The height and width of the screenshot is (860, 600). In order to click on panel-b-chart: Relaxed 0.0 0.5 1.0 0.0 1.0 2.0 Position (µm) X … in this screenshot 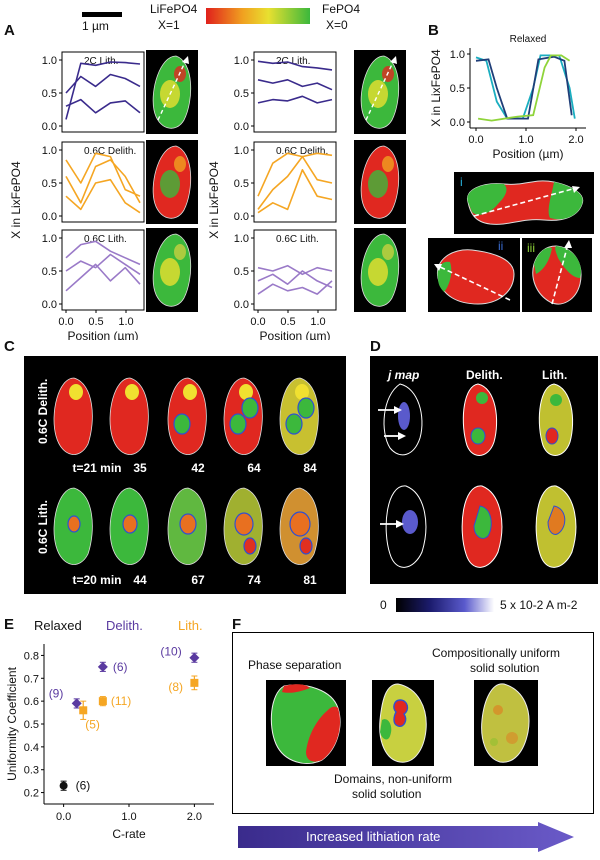, I will do `click(507, 97)`.